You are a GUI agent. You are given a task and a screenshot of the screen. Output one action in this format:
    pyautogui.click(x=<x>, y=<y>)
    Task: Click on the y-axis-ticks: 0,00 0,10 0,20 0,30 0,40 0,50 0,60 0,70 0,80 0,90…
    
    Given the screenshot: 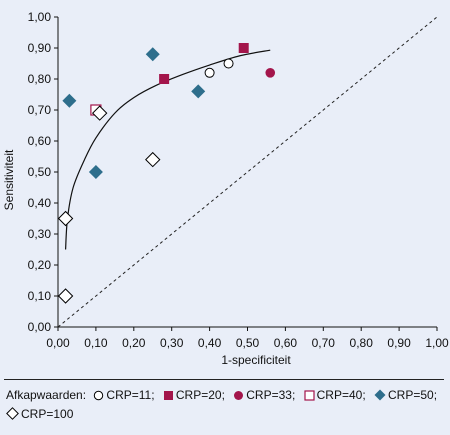 What is the action you would take?
    pyautogui.click(x=43, y=172)
    